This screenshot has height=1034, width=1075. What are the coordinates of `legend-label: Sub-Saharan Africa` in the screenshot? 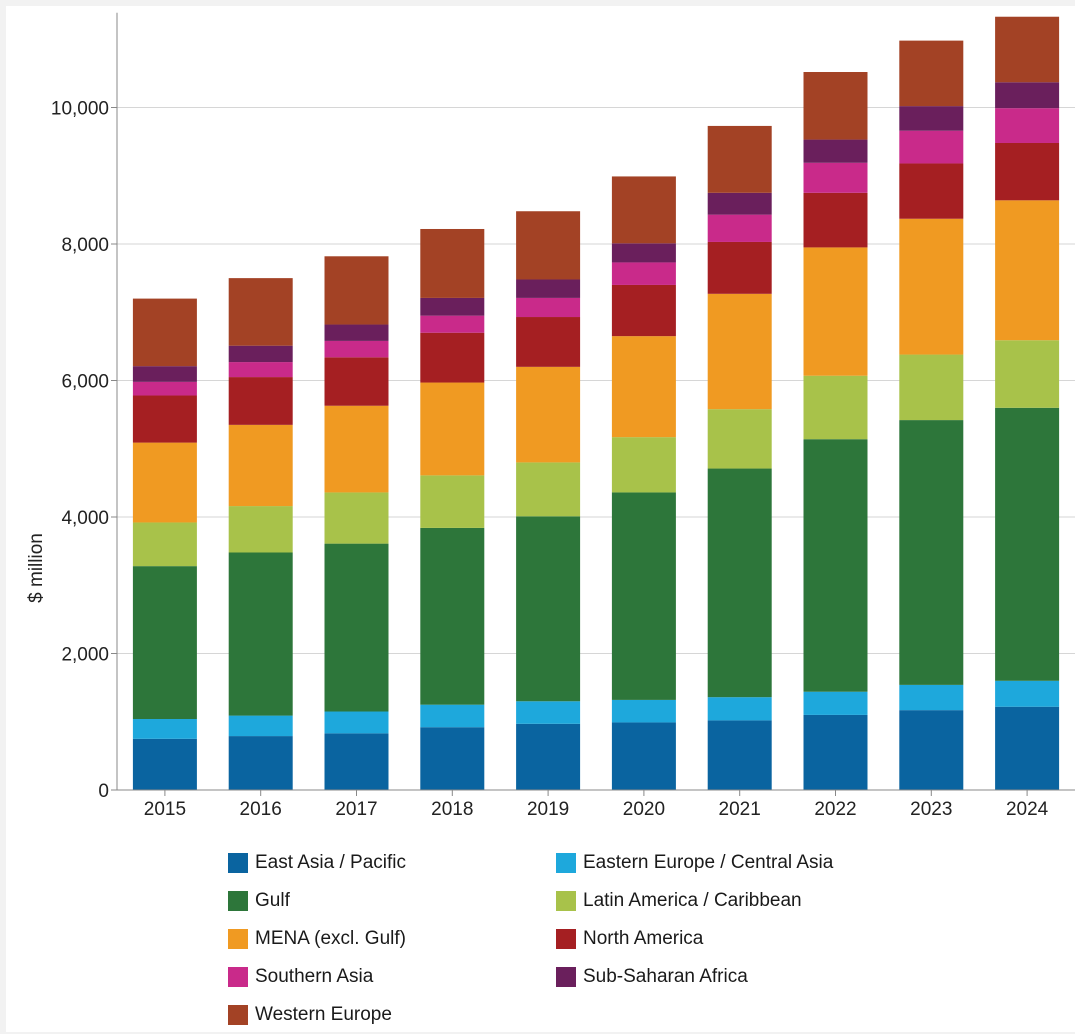 It's located at (665, 976).